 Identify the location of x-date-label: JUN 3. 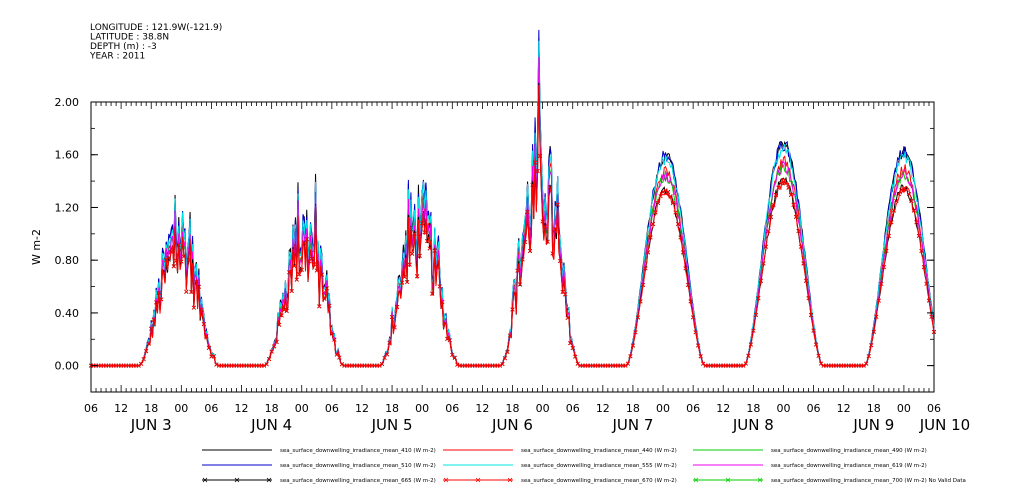
(151, 425).